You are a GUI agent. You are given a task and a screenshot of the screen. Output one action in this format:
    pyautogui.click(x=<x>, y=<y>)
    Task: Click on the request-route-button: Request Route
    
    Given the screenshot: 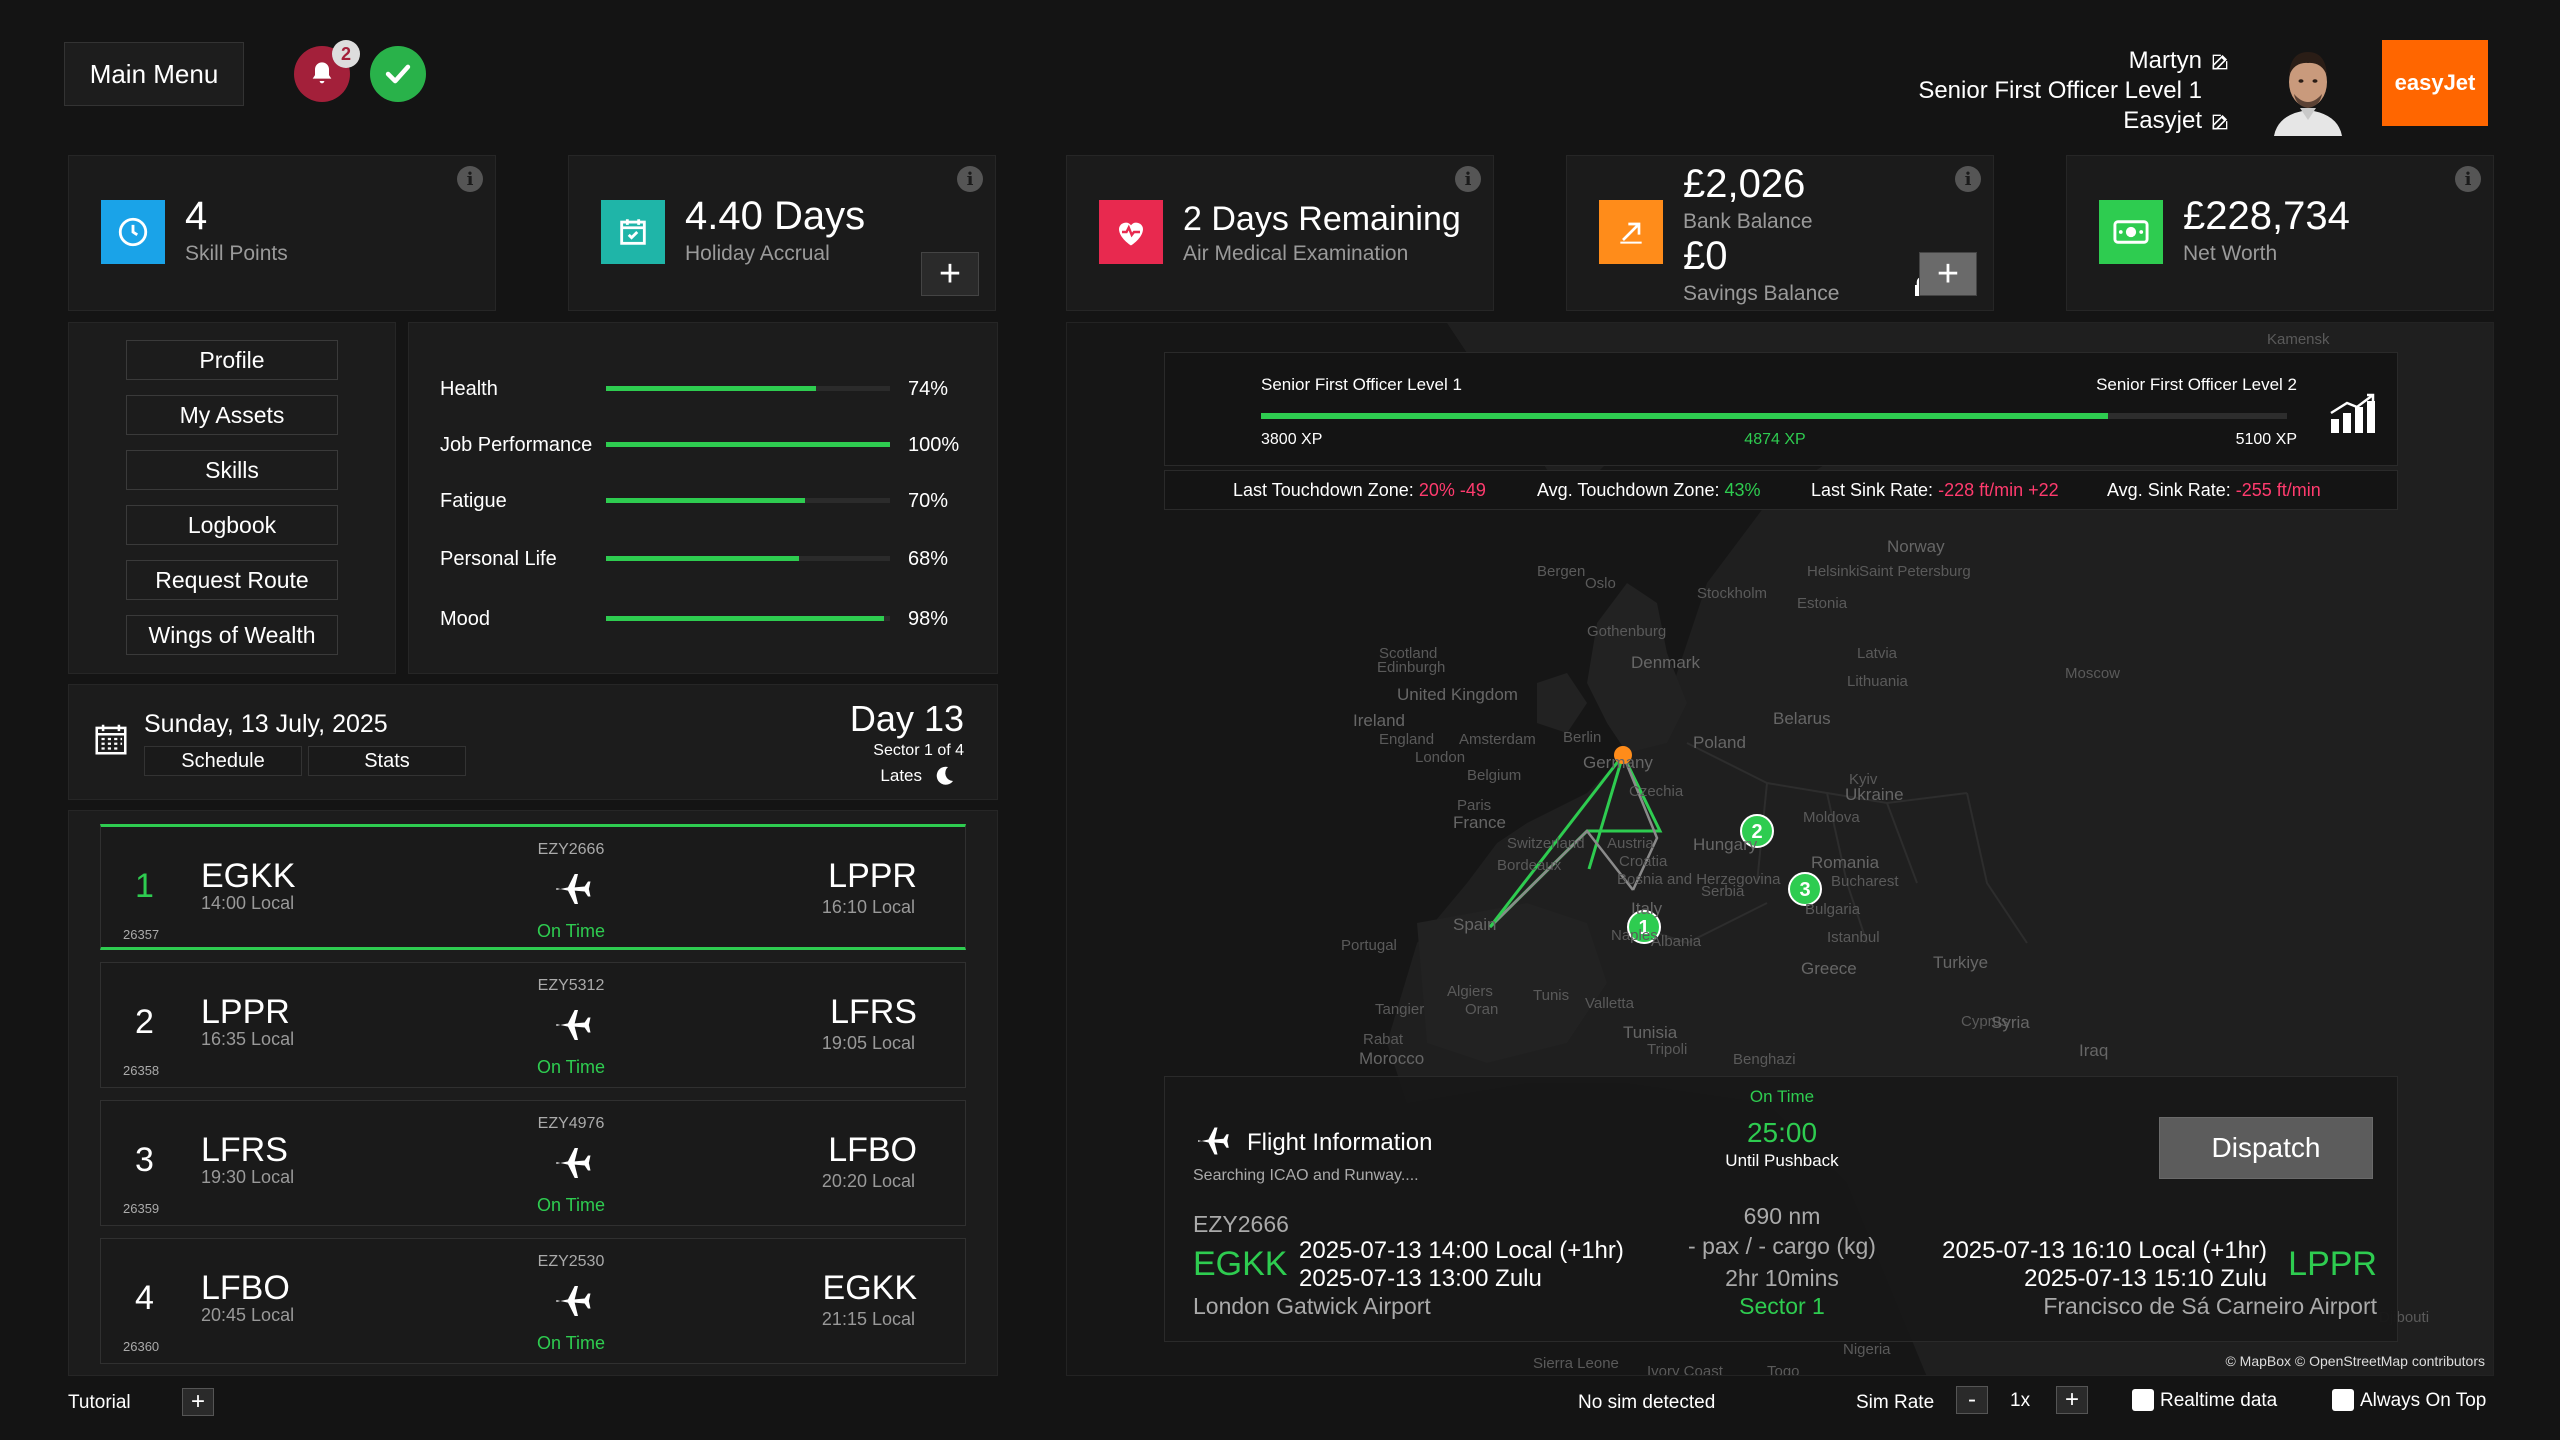 What is the action you would take?
    pyautogui.click(x=232, y=580)
    